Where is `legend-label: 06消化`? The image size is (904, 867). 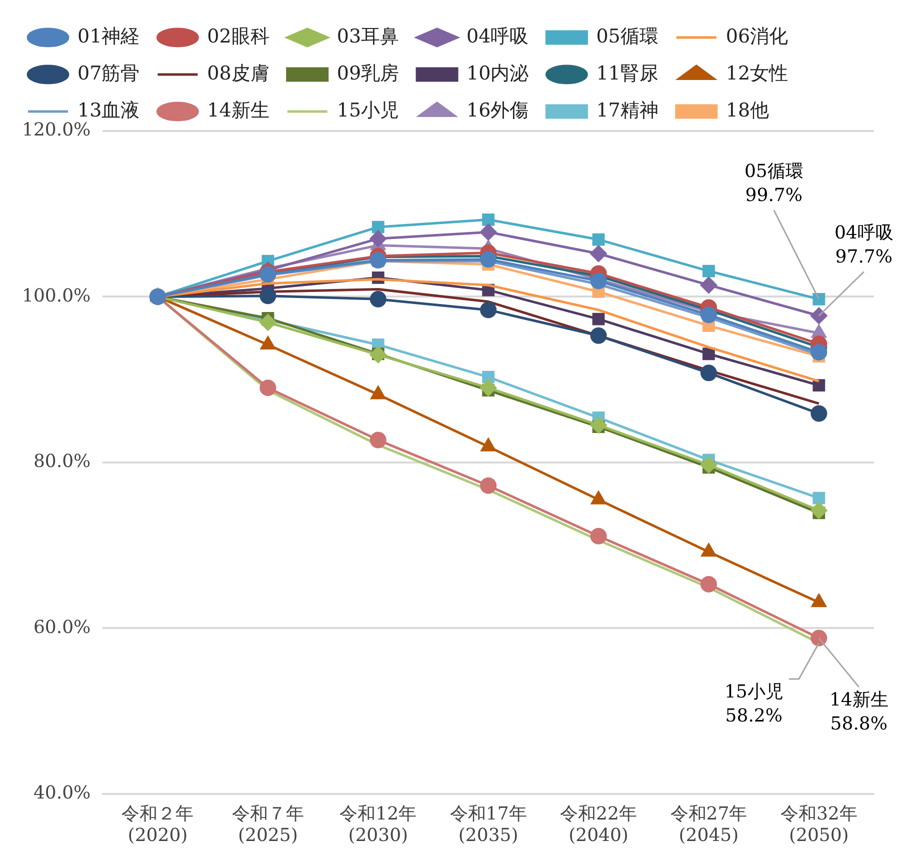
legend-label: 06消化 is located at coordinates (757, 36).